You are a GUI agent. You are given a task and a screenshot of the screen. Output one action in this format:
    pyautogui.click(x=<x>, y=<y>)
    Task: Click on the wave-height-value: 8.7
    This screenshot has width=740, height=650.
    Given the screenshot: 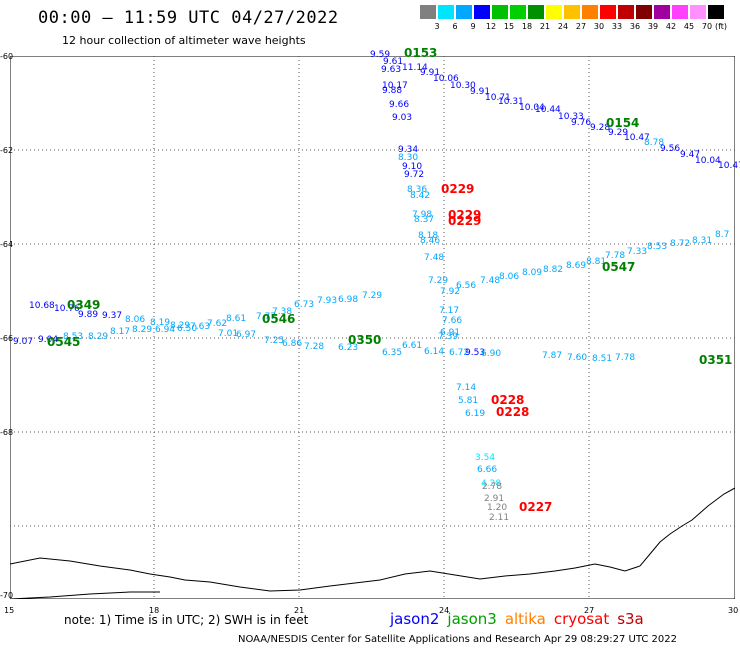 What is the action you would take?
    pyautogui.click(x=722, y=235)
    